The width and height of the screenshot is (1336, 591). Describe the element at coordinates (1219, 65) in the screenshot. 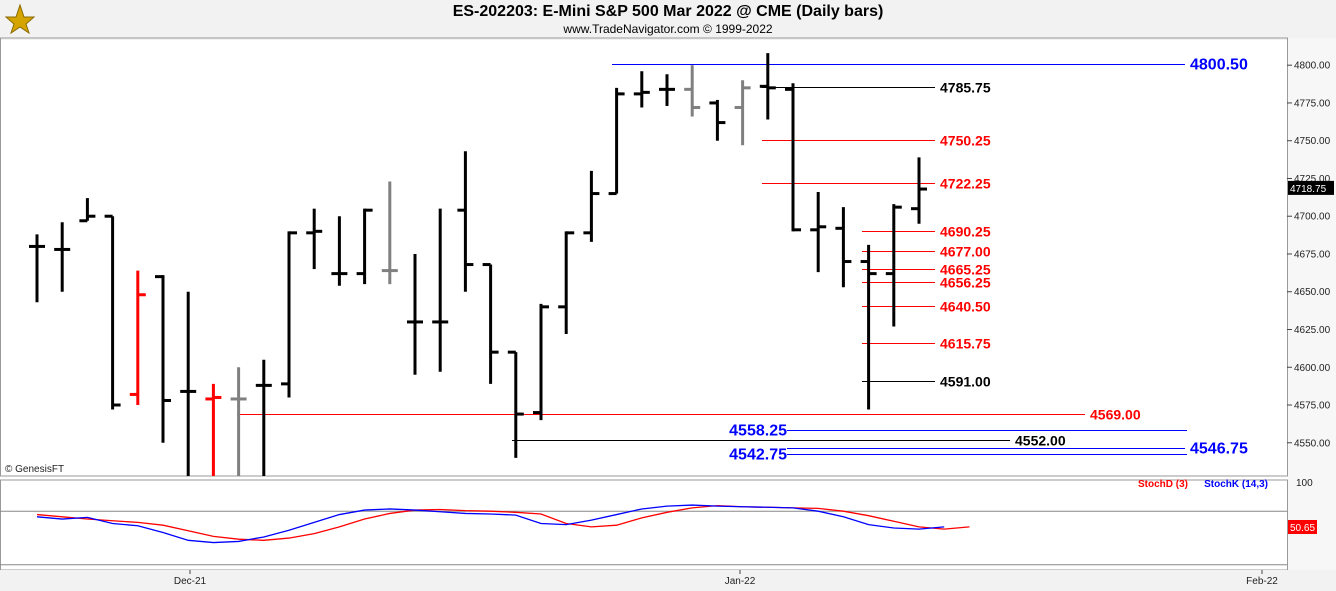

I see `price-level-label: 4800.50` at that location.